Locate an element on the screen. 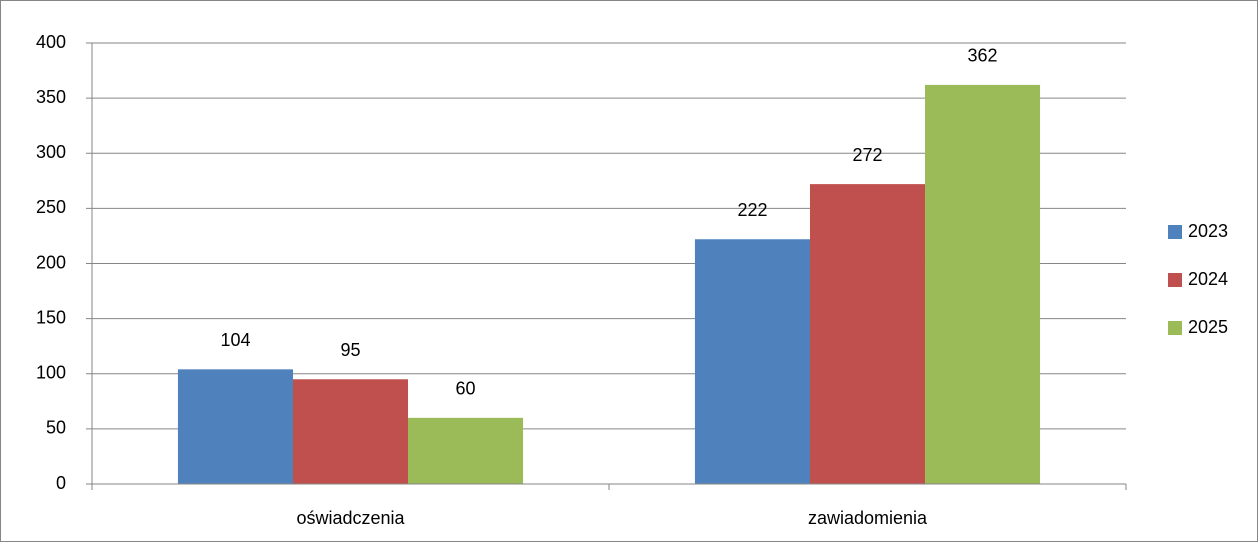 This screenshot has height=542, width=1258. data-label: 272 is located at coordinates (867, 155).